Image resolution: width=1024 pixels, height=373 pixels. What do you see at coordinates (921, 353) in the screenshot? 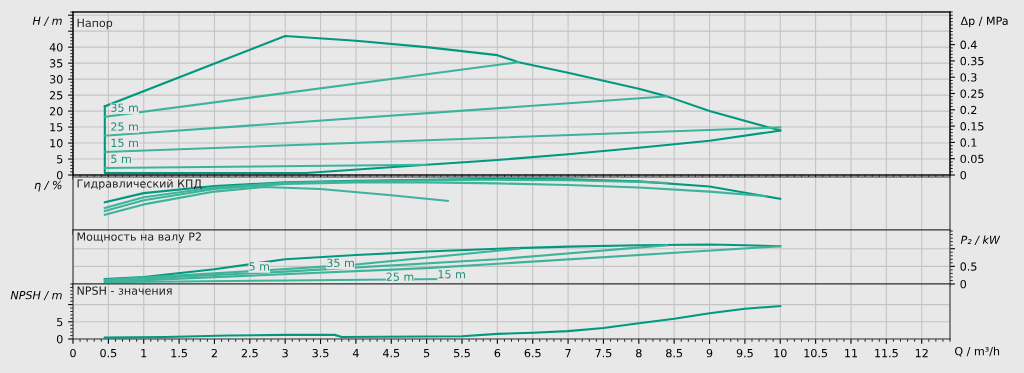
I see `x-tick-label: 12` at bounding box center [921, 353].